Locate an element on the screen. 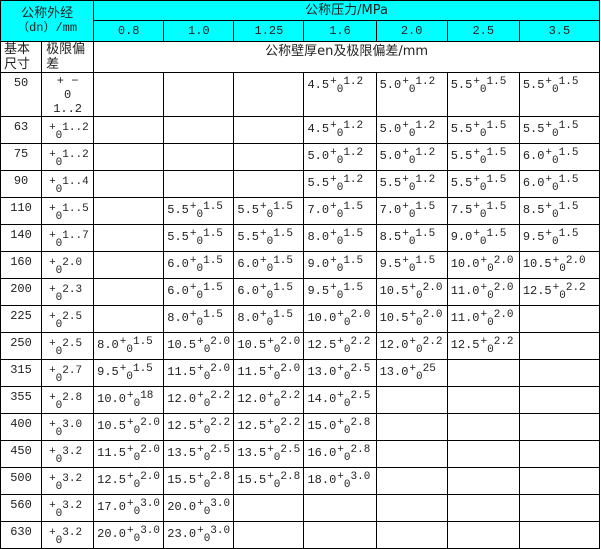 This screenshot has height=549, width=601. outer-diameter-header: 公称外经 （dn）/mm is located at coordinates (47, 21).